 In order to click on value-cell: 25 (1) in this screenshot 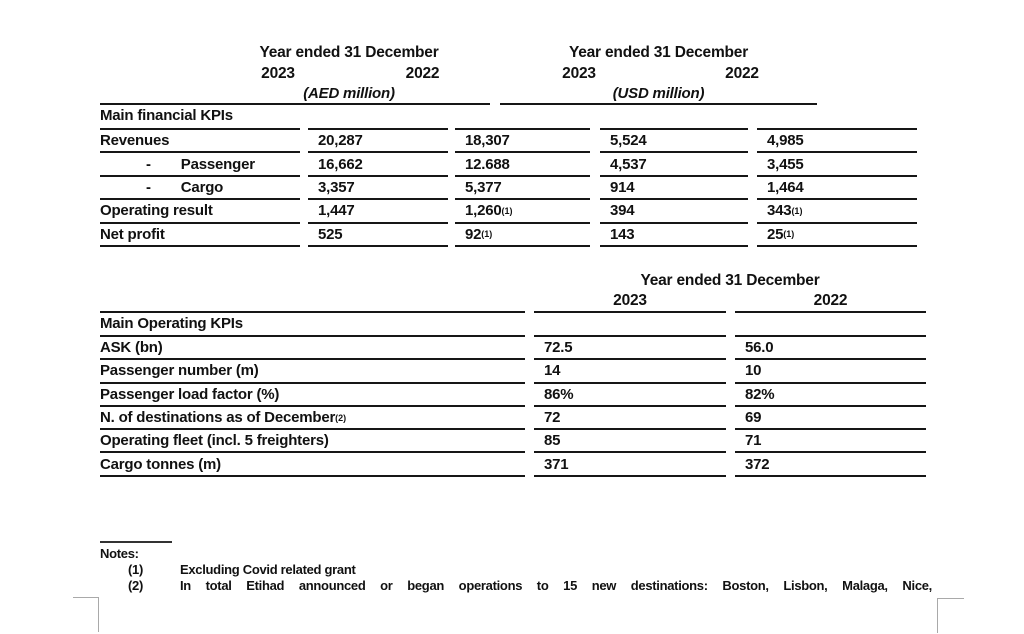, I will do `click(837, 235)`.